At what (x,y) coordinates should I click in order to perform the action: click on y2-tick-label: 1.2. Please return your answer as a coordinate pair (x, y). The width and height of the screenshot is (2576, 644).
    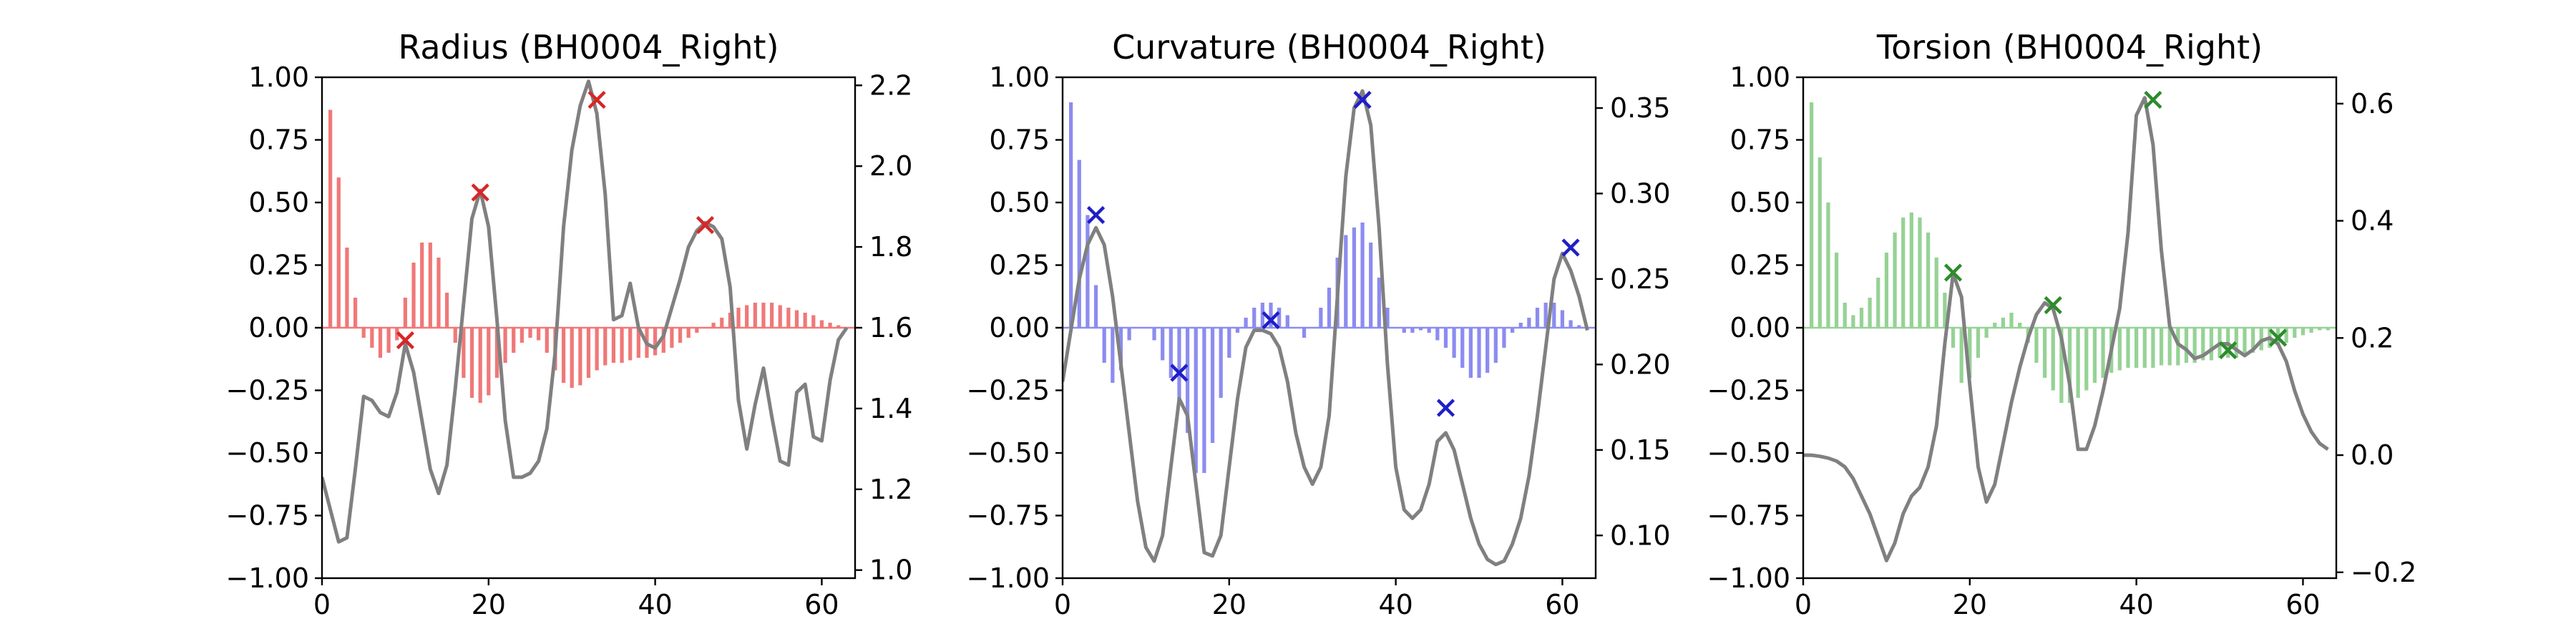
    Looking at the image, I should click on (890, 489).